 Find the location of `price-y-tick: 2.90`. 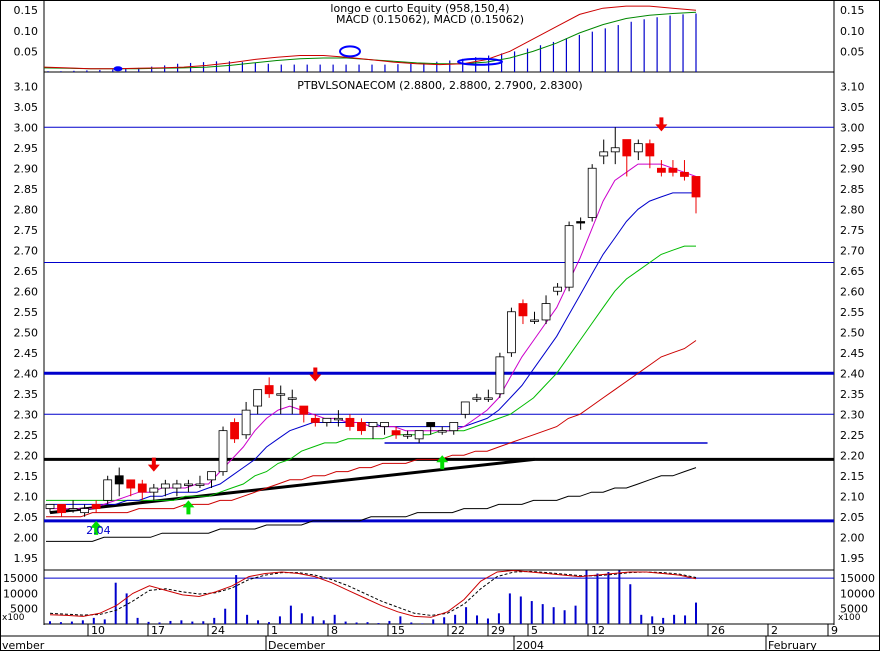

price-y-tick: 2.90 is located at coordinates (26, 168).